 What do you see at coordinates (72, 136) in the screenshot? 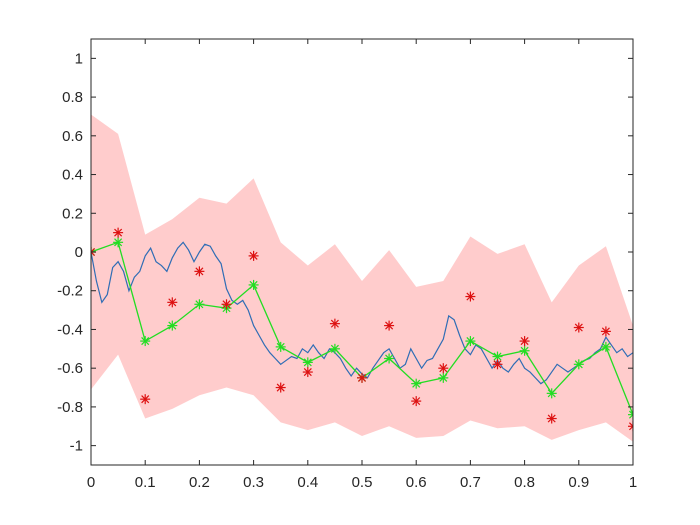
I see `y-tick-label: 0.6` at bounding box center [72, 136].